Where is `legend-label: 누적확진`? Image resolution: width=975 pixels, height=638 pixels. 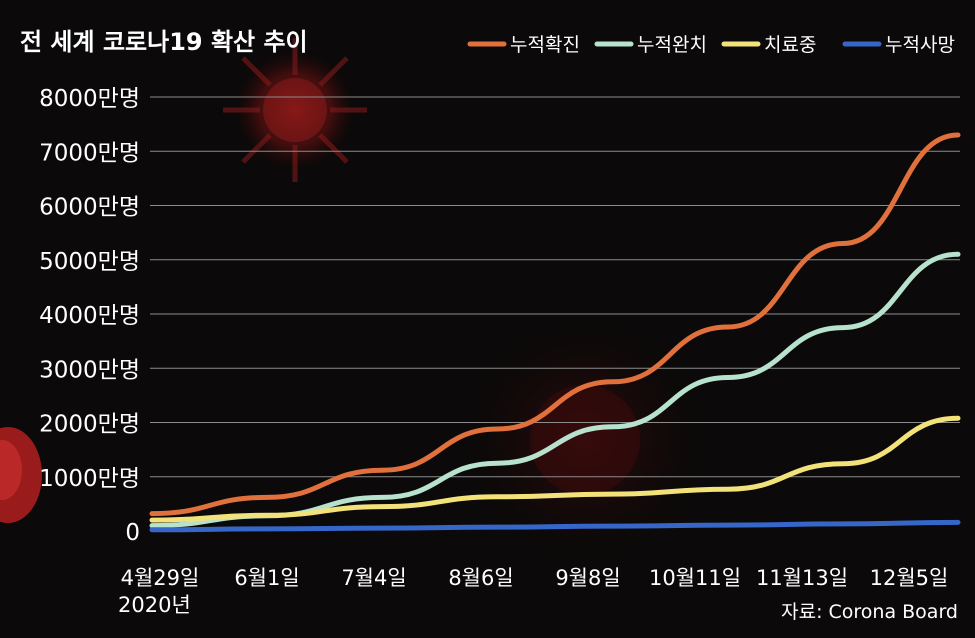 legend-label: 누적확진 is located at coordinates (545, 45).